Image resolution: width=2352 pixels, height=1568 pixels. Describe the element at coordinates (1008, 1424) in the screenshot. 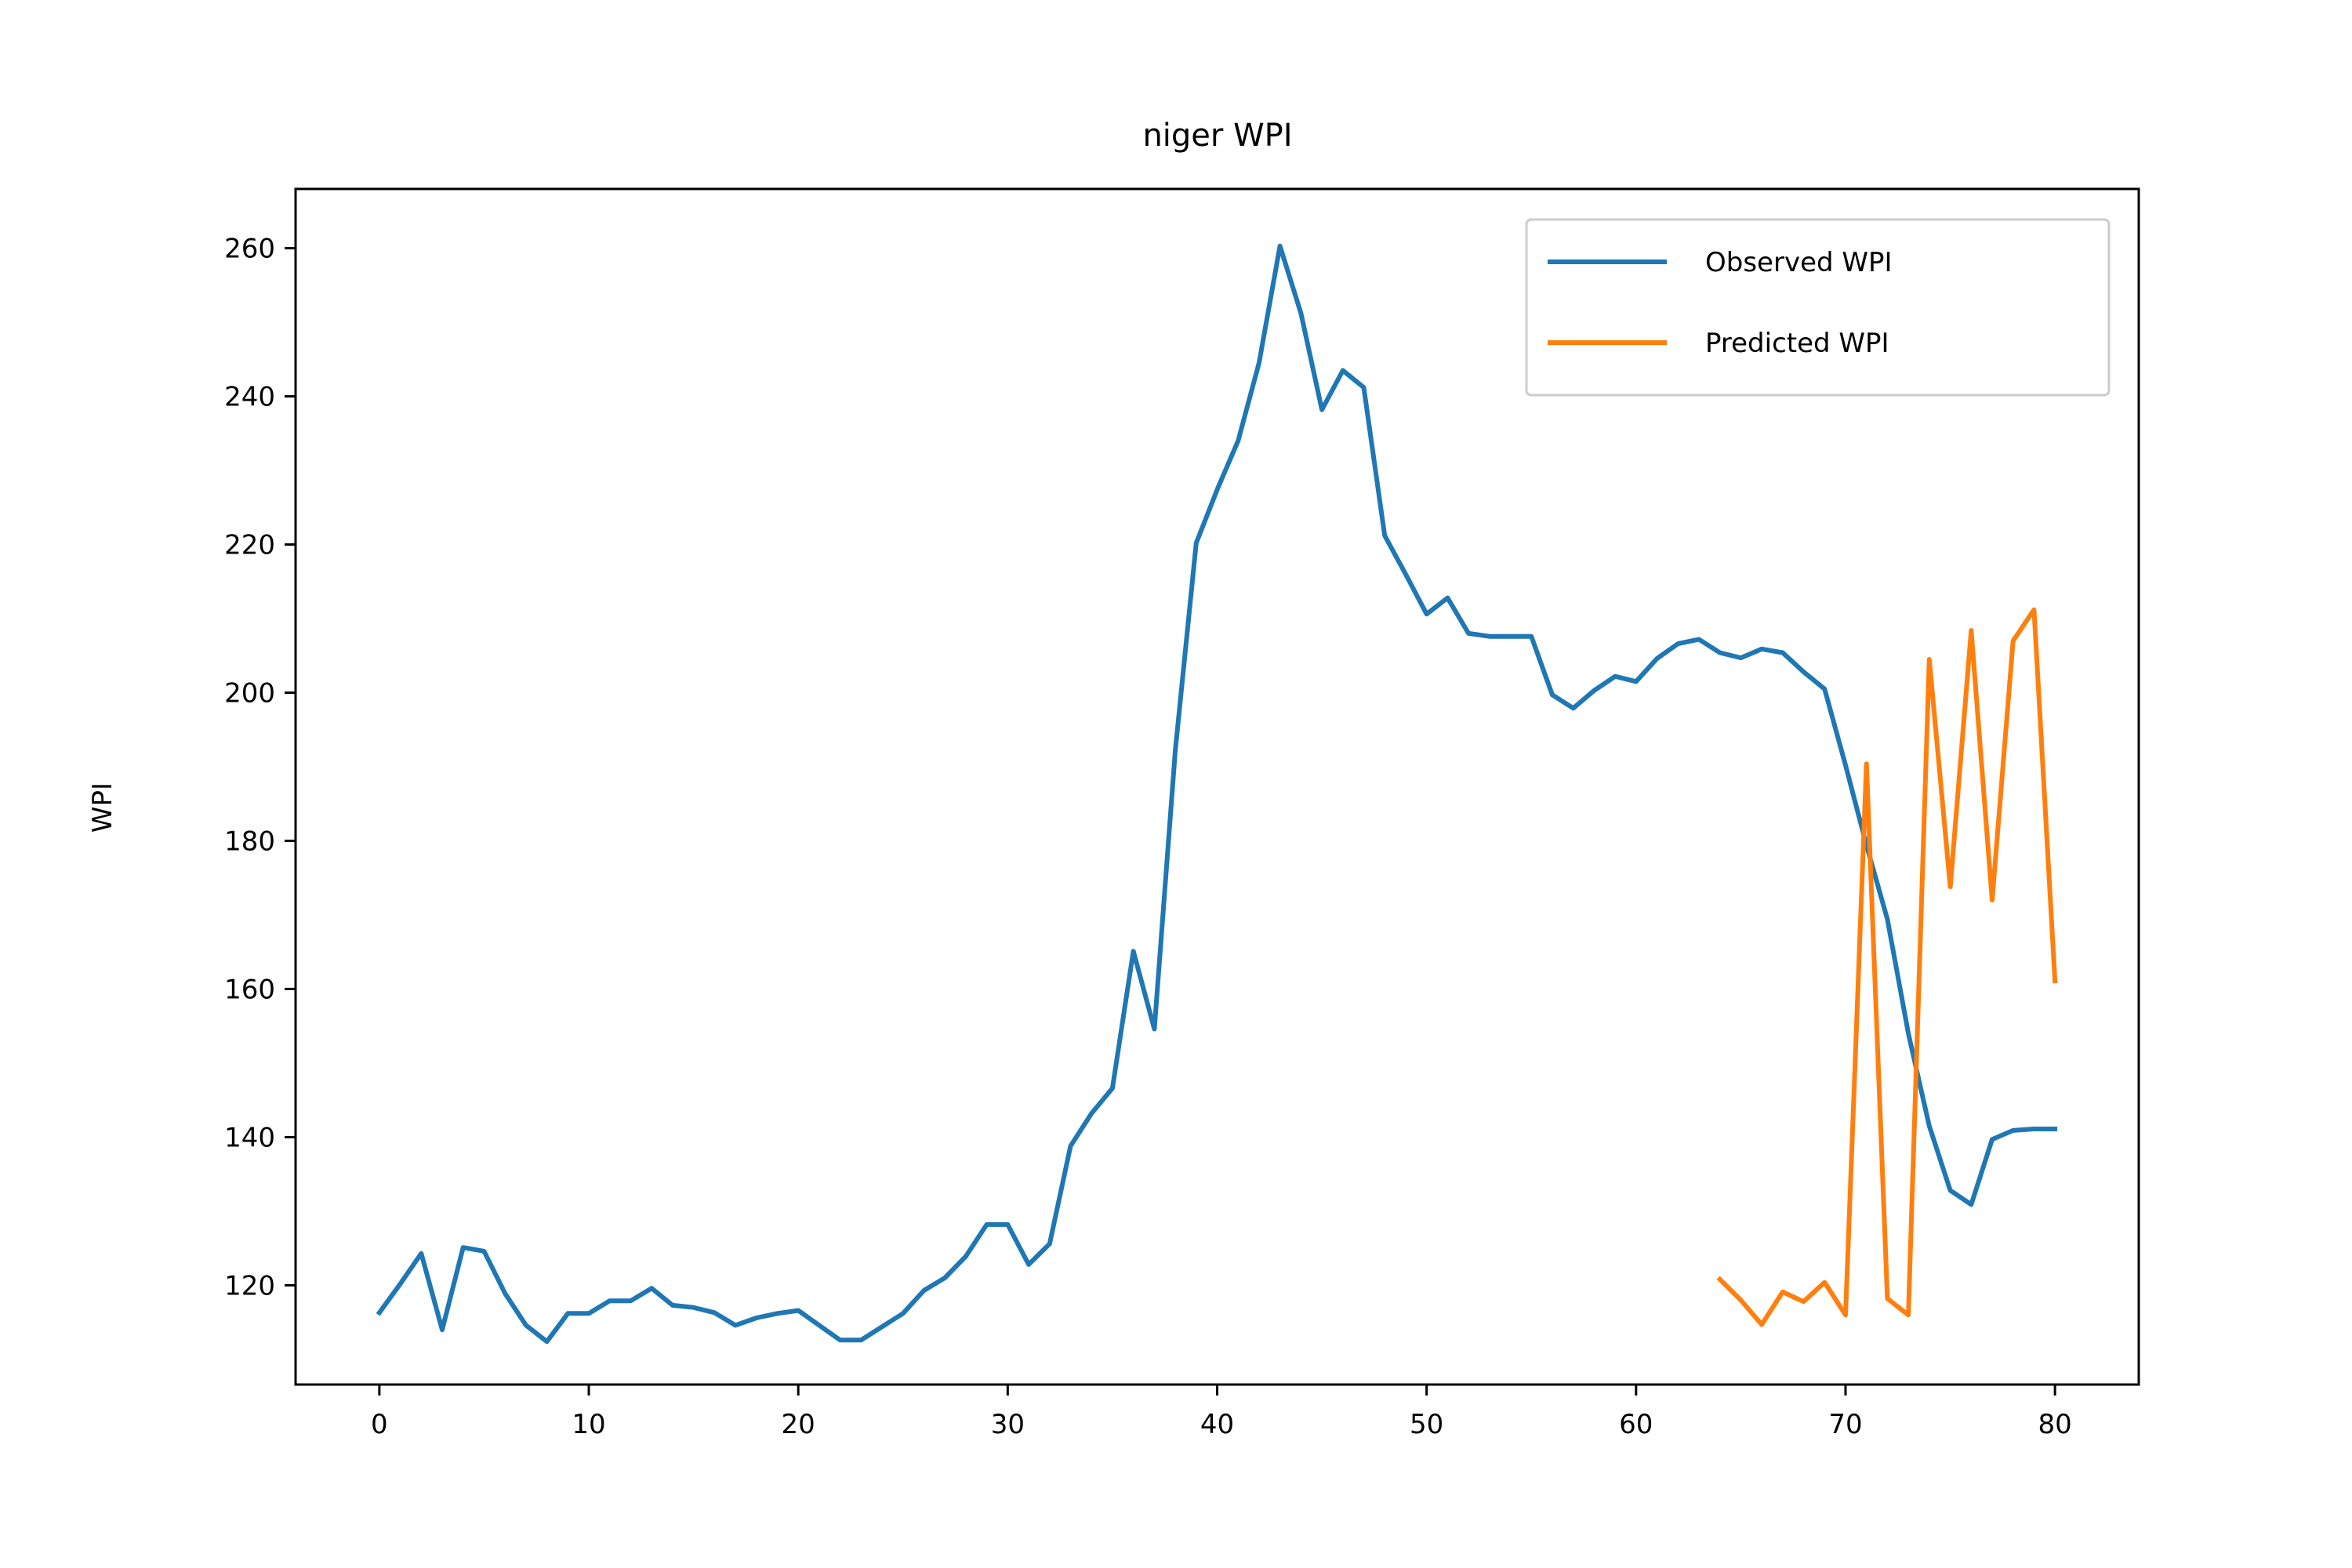

I see `x-tick-label: 30` at that location.